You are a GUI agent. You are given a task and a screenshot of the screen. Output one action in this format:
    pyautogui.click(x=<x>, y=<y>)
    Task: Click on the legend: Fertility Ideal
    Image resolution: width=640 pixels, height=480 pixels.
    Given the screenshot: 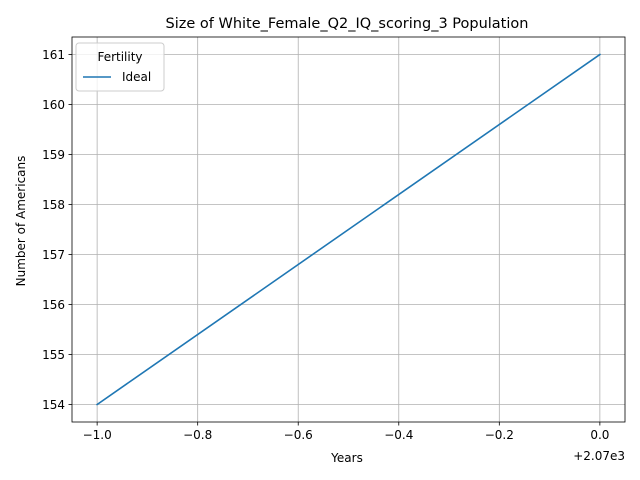 What is the action you would take?
    pyautogui.click(x=120, y=67)
    